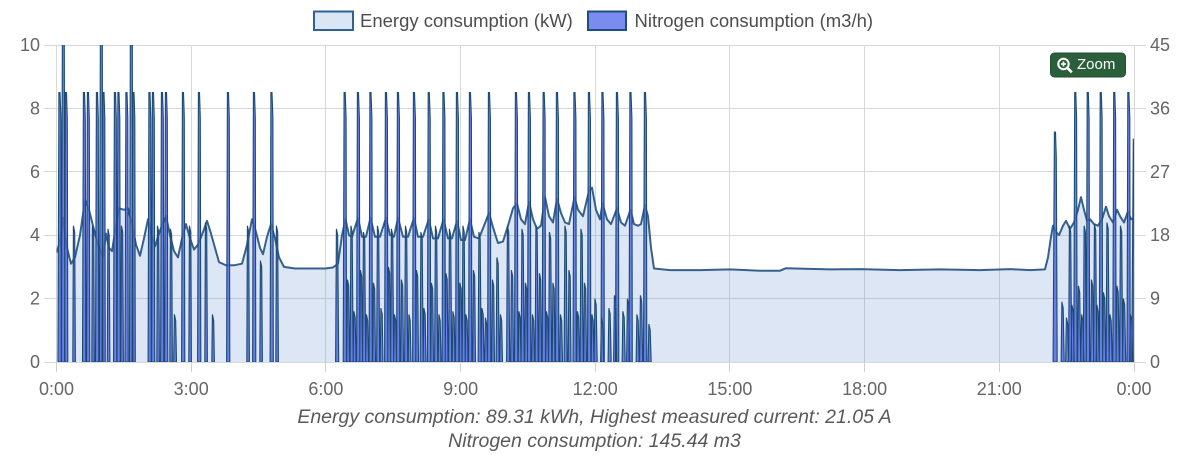  What do you see at coordinates (1160, 235) in the screenshot?
I see `svg-text: 18` at bounding box center [1160, 235].